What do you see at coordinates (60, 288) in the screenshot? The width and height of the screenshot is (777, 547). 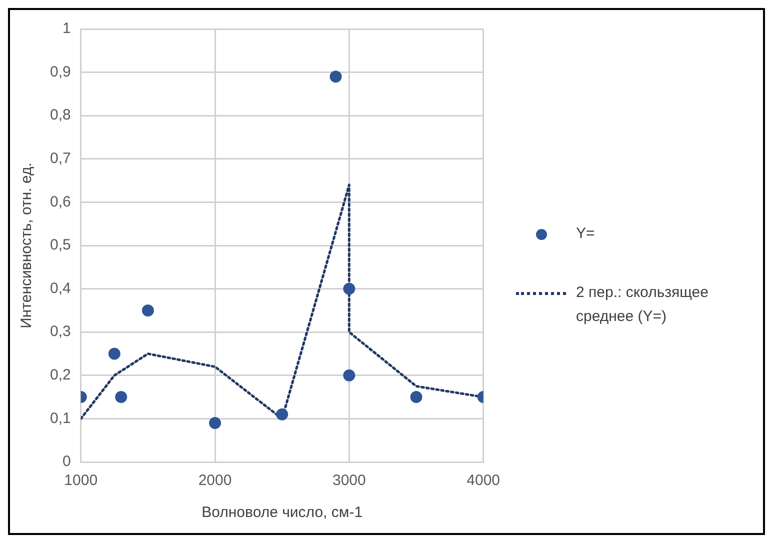 I see `y-tick-label: 0,4` at bounding box center [60, 288].